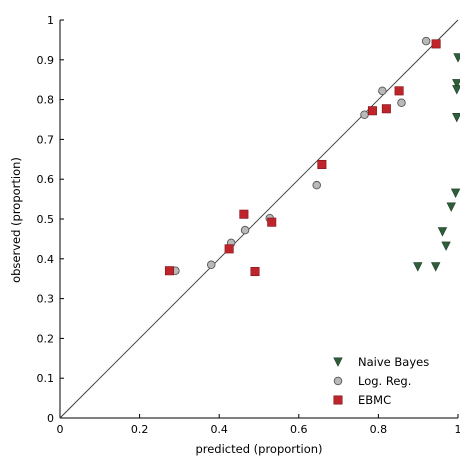 The width and height of the screenshot is (460, 459). What do you see at coordinates (140, 429) in the screenshot?
I see `x-tick-label: 0.2` at bounding box center [140, 429].